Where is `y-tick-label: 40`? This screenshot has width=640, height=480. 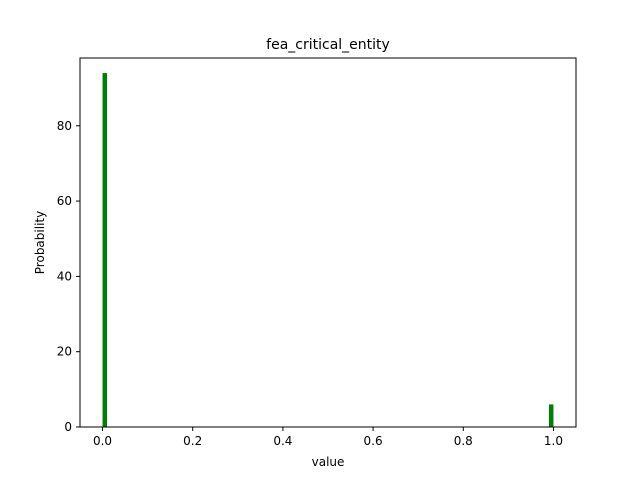
y-tick-label: 40 is located at coordinates (64, 276).